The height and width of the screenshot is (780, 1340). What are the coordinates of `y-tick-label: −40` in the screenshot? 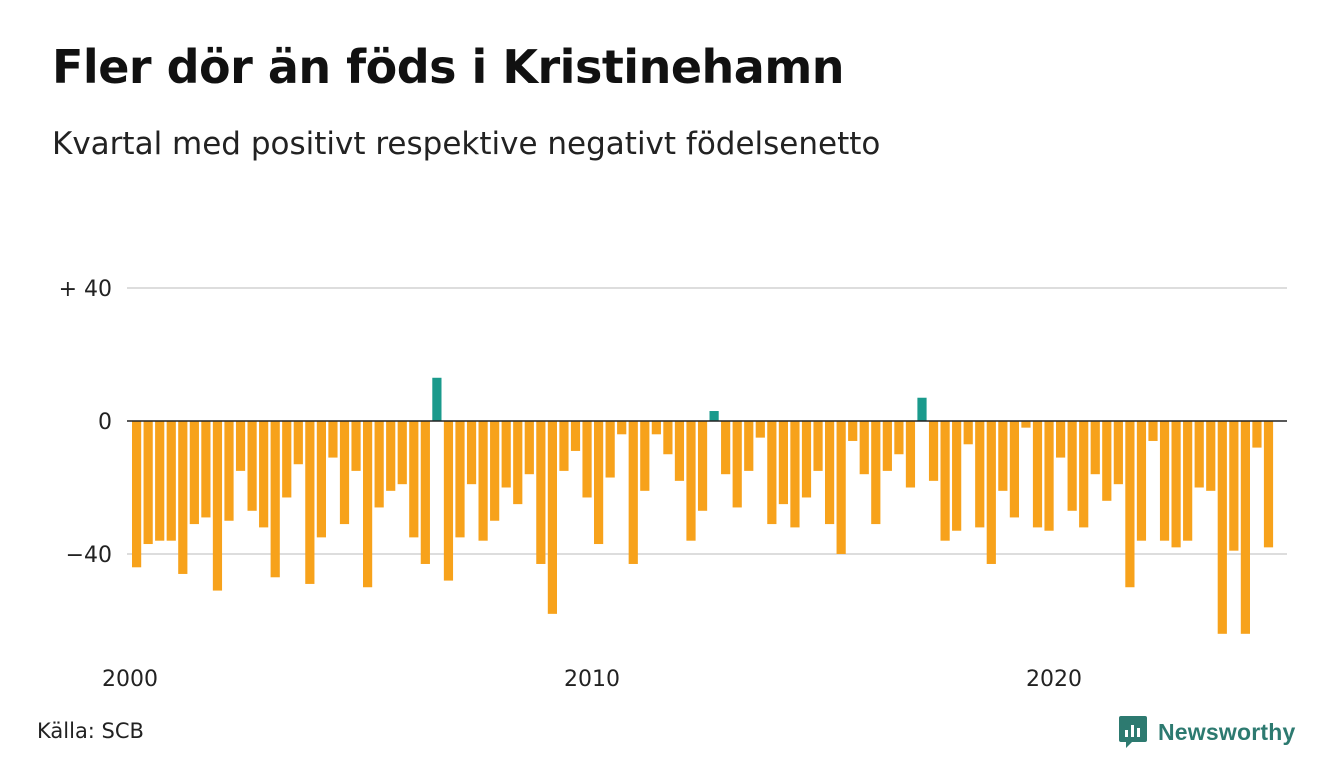 It's located at (89, 555).